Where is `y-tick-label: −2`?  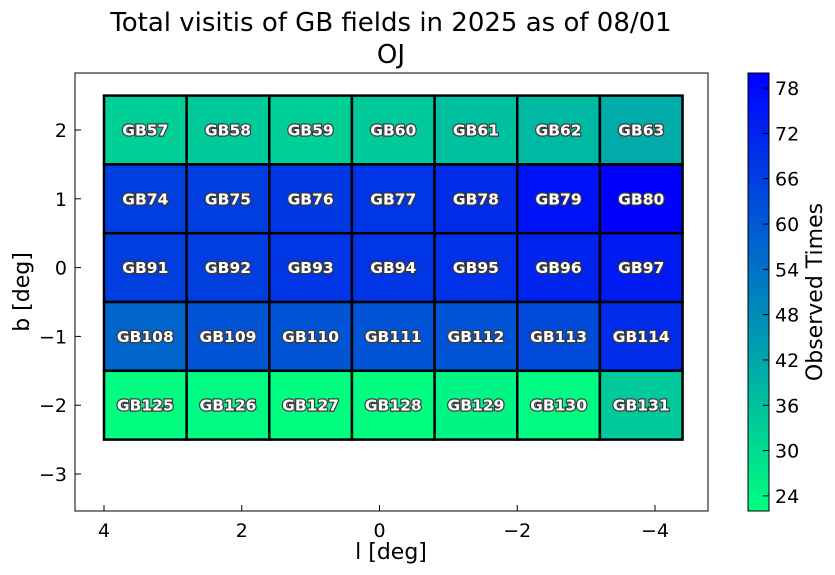 y-tick-label: −2 is located at coordinates (53, 406).